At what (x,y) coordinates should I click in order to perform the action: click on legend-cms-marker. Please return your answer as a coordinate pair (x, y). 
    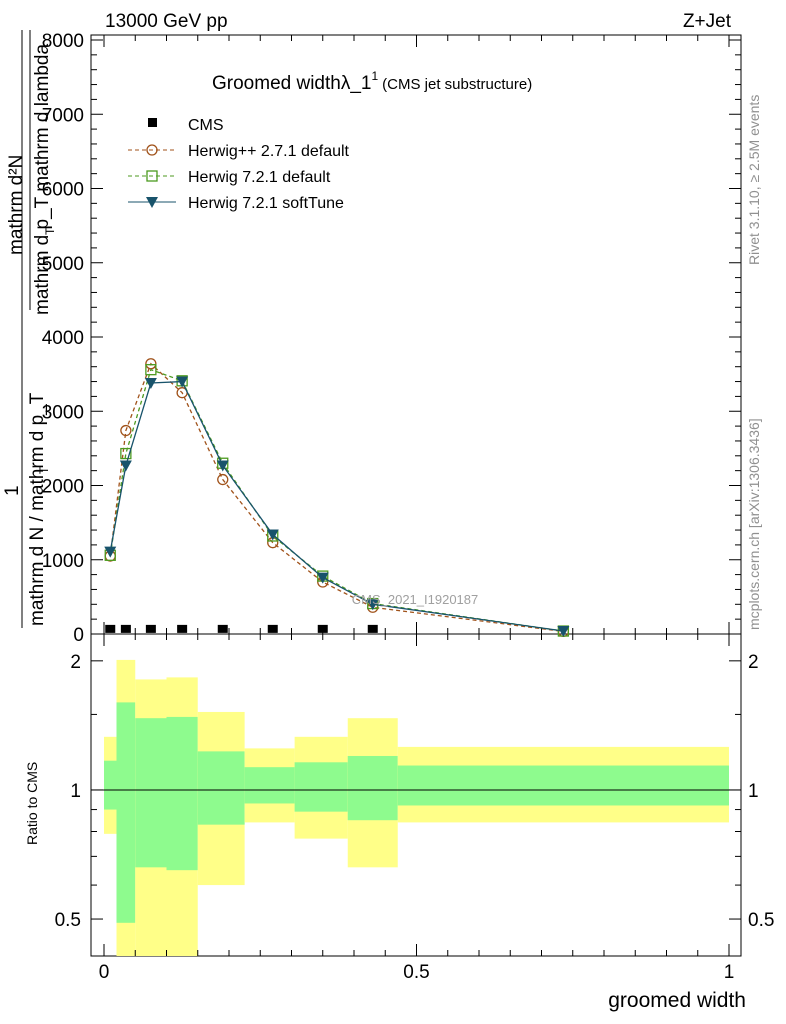
    Looking at the image, I should click on (152, 122).